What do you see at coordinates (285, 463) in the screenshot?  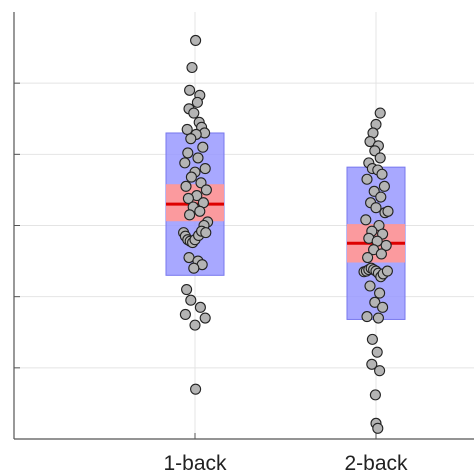 I see `x-tick-labels: 1-back 2-back` at bounding box center [285, 463].